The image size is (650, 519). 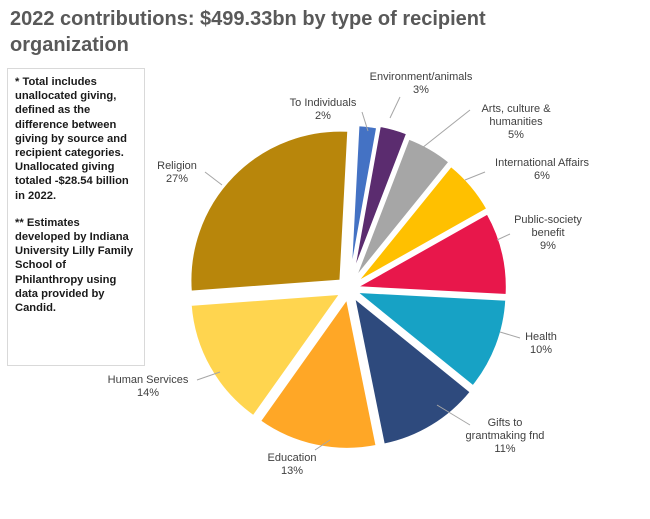 I want to click on pie-slice-arts-culture-humanities, so click(x=402, y=208).